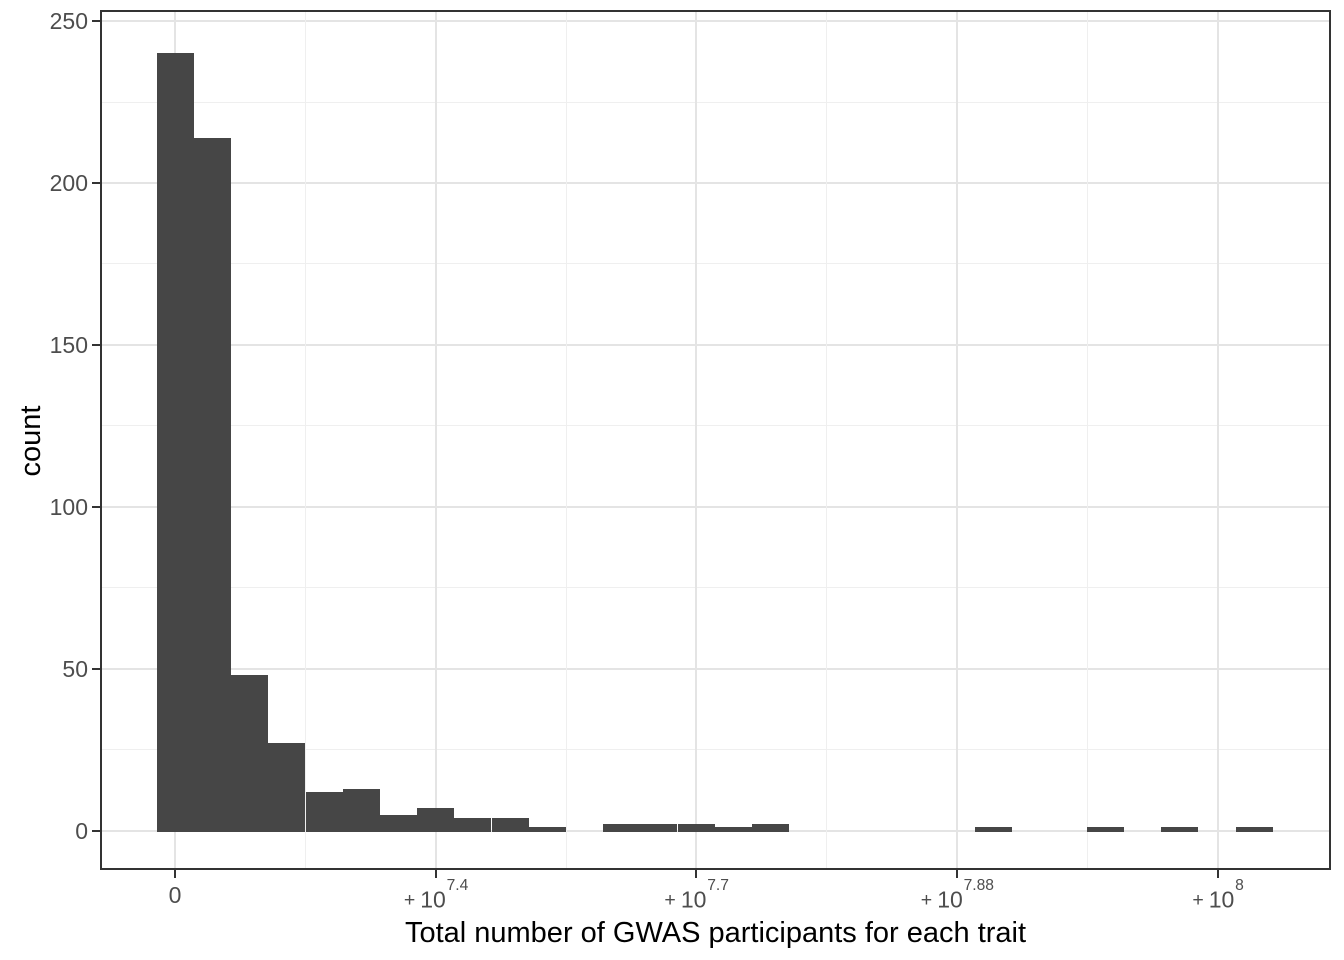 The image size is (1344, 960). Describe the element at coordinates (978, 886) in the screenshot. I see `exponent: 7.88` at that location.